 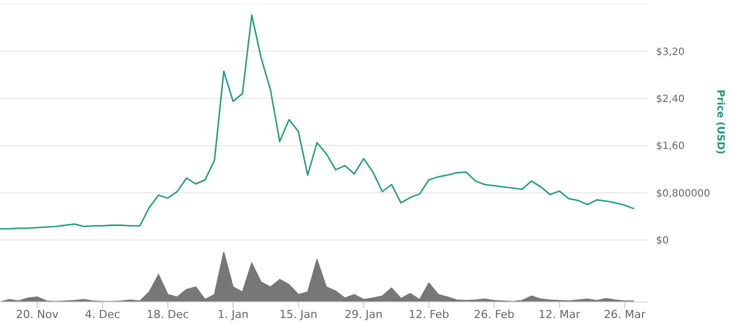 What do you see at coordinates (720, 122) in the screenshot?
I see `y-axis-title: Price (USD)` at bounding box center [720, 122].